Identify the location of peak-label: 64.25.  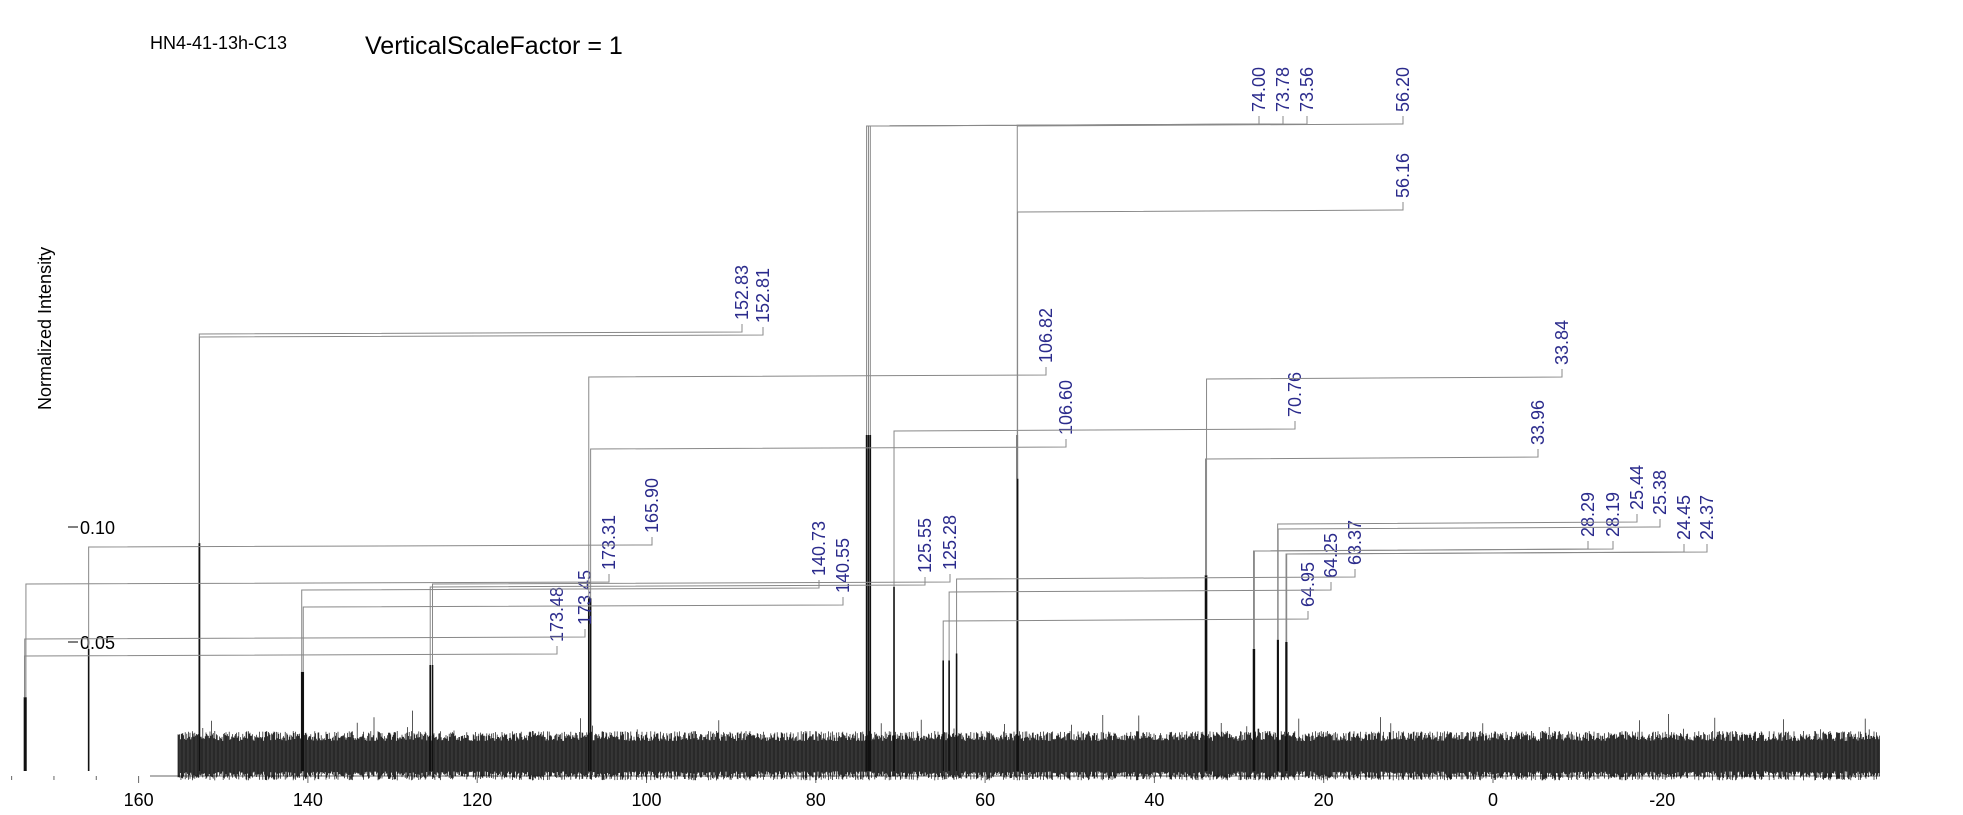
(1331, 555).